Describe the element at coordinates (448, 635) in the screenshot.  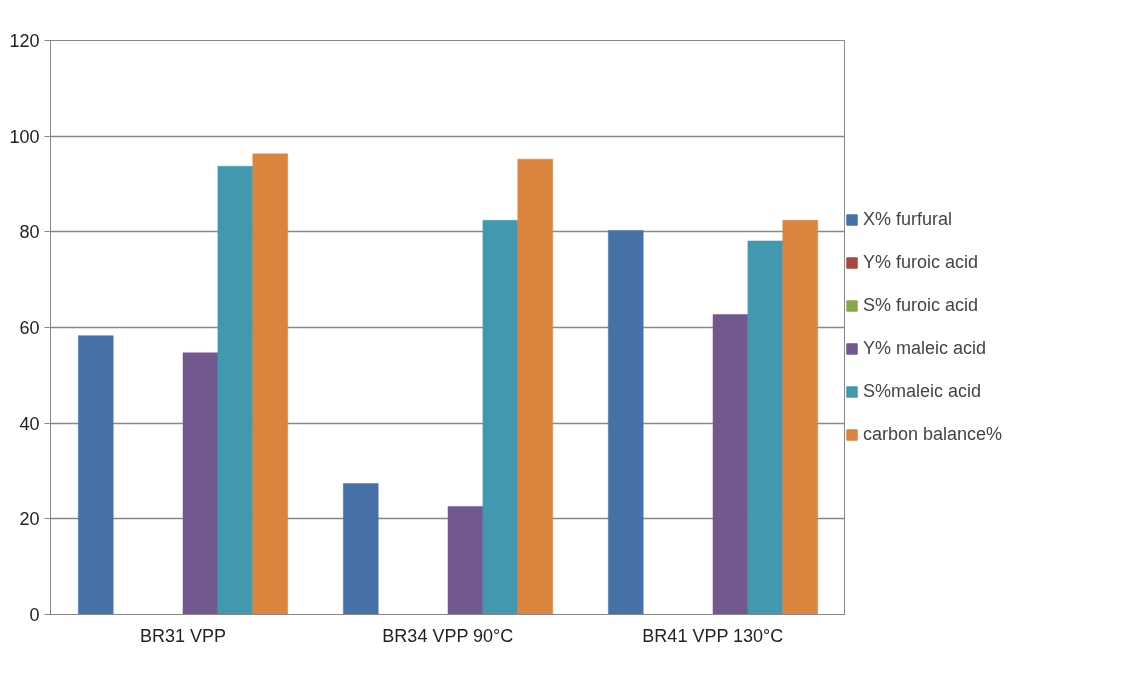
I see `x-tick-label: BR34 VPP 90°C` at that location.